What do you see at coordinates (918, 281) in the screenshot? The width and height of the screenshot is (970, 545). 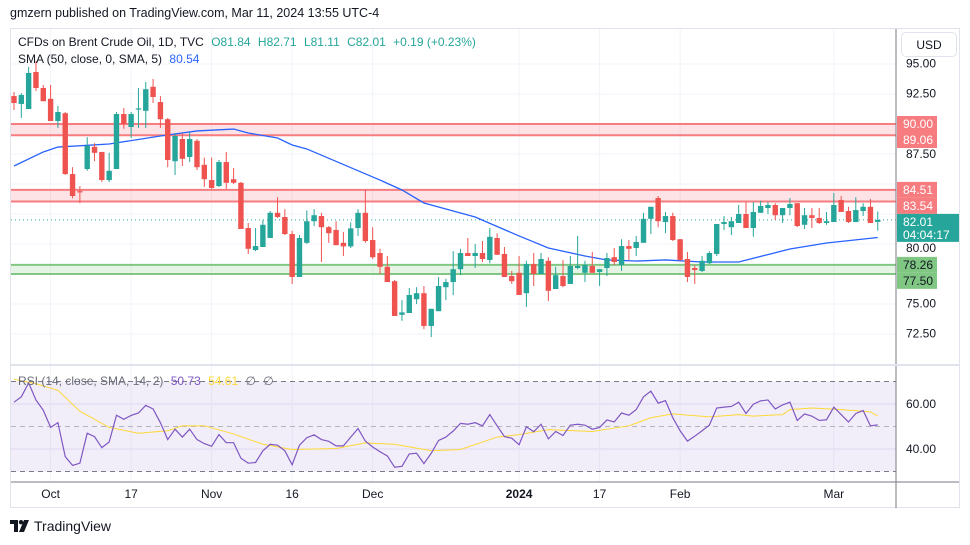 I see `zone-price-label: 77.50` at bounding box center [918, 281].